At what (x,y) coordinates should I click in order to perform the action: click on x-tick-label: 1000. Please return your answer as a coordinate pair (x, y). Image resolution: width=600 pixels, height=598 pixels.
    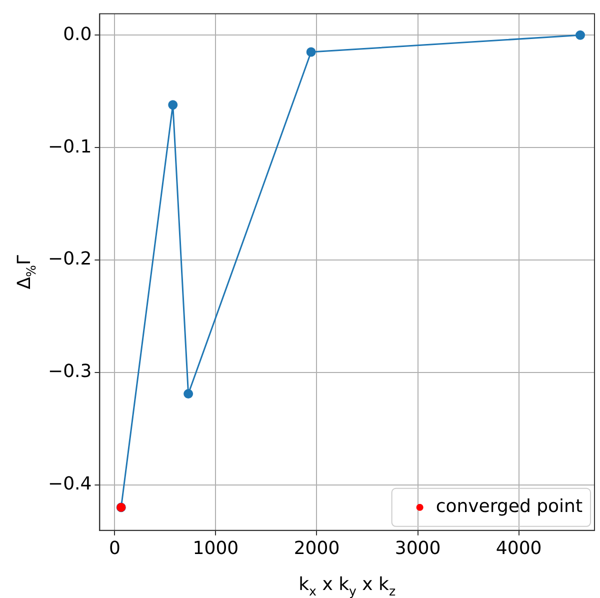
    Looking at the image, I should click on (215, 548).